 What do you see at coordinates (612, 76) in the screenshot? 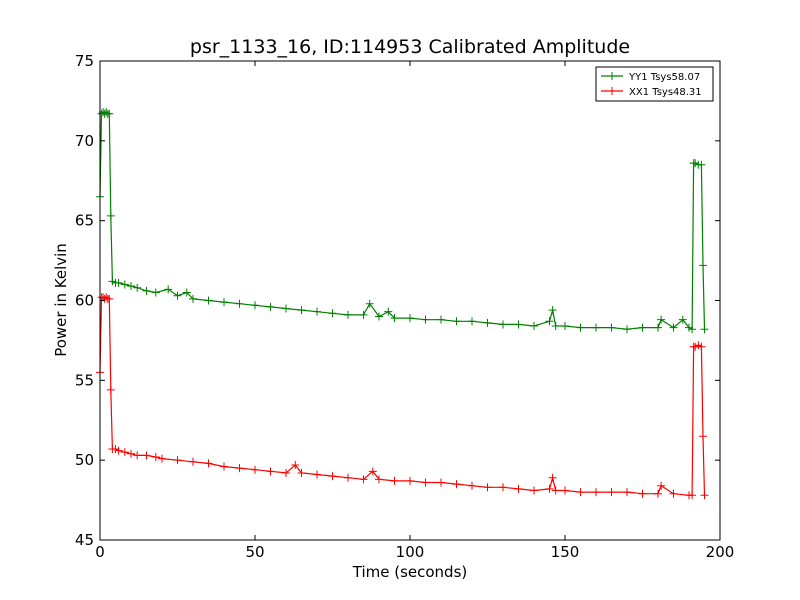
I see `legend-marker` at bounding box center [612, 76].